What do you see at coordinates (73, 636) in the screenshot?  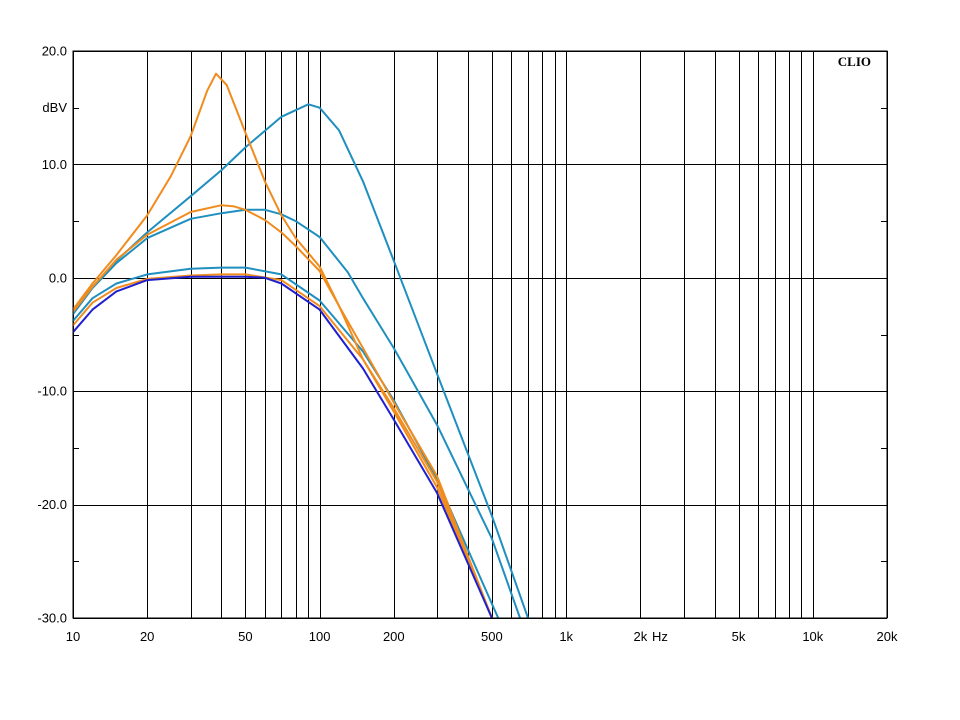 I see `x-tick-label: 10` at bounding box center [73, 636].